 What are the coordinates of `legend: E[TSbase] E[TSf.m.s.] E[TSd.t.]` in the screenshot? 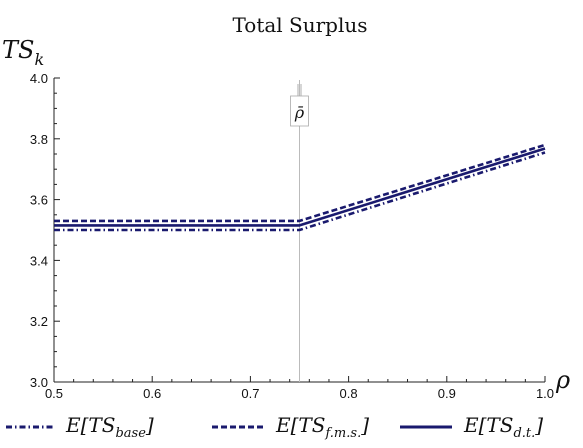 It's located at (274, 427).